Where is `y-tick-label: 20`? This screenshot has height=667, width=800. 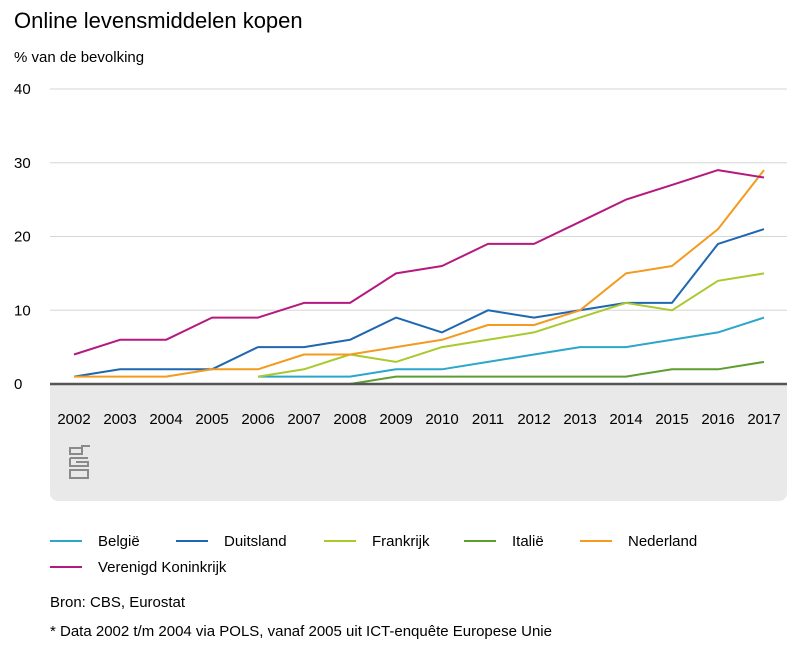
y-tick-label: 20 is located at coordinates (22, 237).